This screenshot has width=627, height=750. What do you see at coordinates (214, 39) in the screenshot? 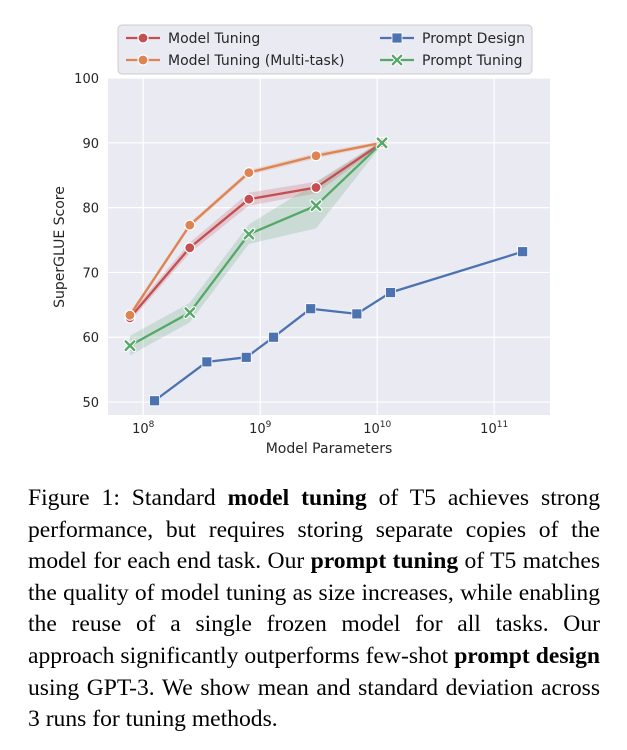
I see `legend-label-model-tuning: Model Tuning` at bounding box center [214, 39].